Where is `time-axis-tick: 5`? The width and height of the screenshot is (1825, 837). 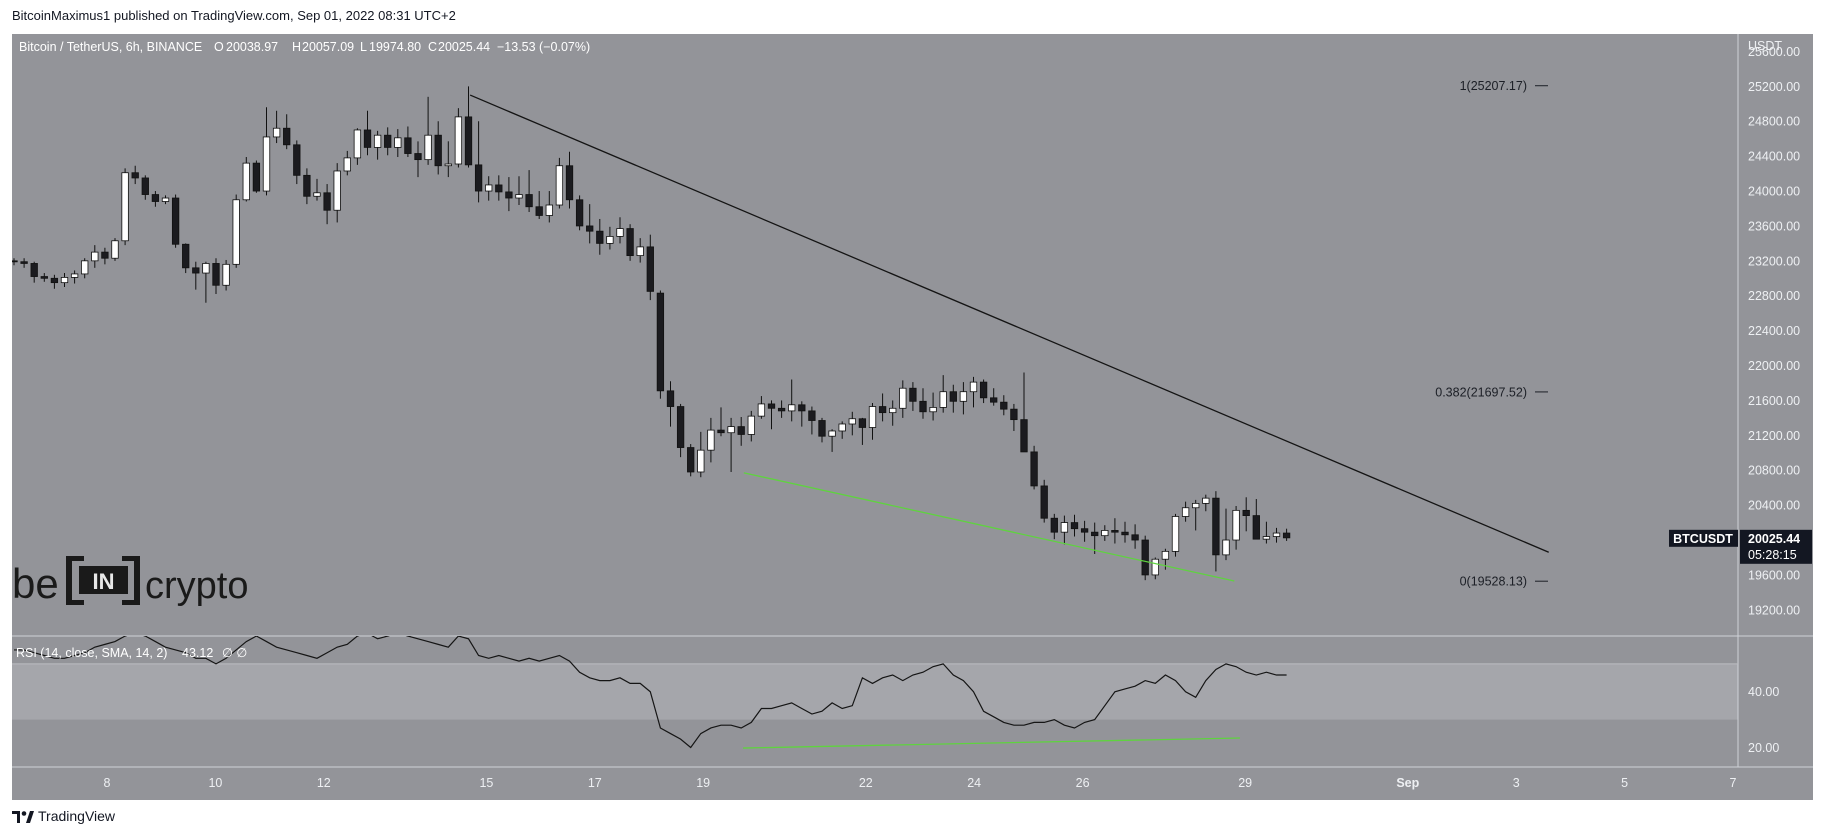 time-axis-tick: 5 is located at coordinates (1624, 783).